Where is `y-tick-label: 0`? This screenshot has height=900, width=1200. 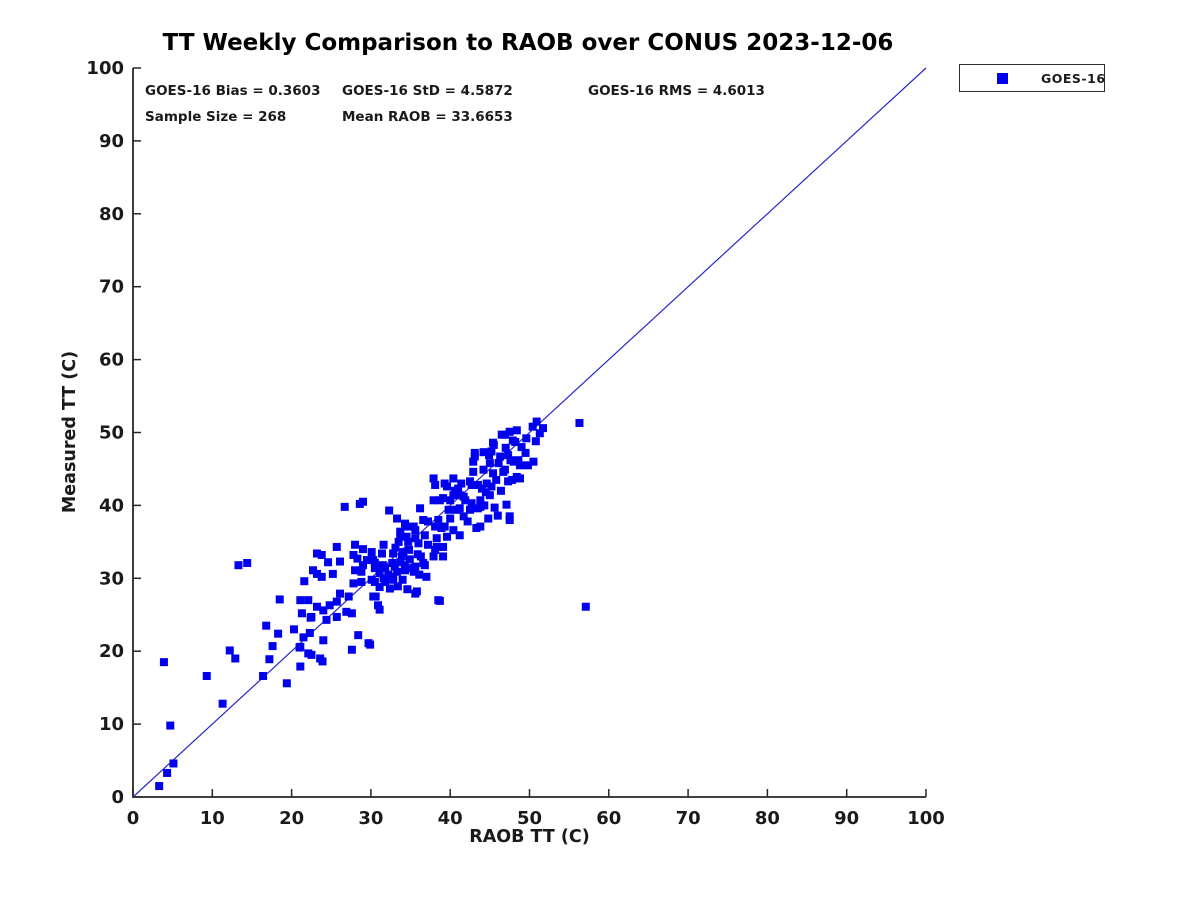
y-tick-label: 0 is located at coordinates (117, 797).